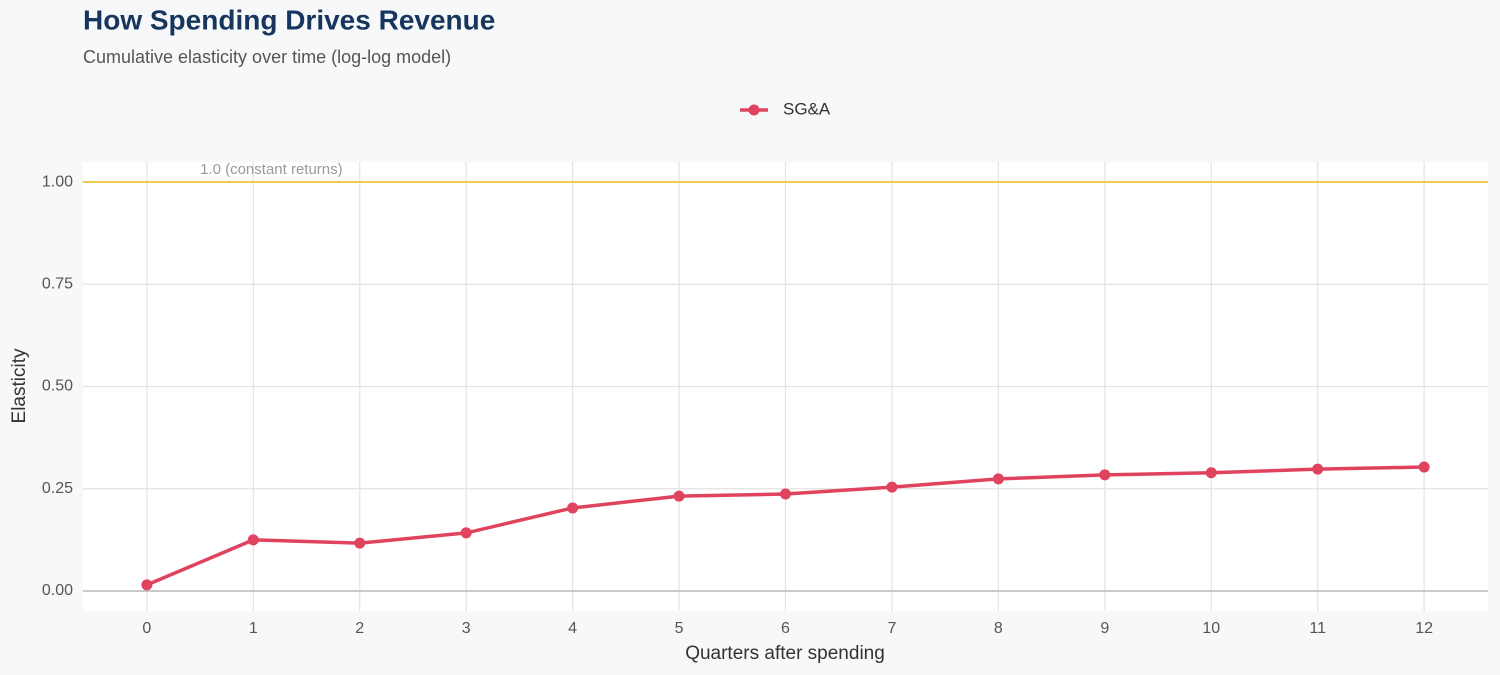 This screenshot has width=1500, height=675. Describe the element at coordinates (1317, 628) in the screenshot. I see `x-tick-label: 11` at that location.